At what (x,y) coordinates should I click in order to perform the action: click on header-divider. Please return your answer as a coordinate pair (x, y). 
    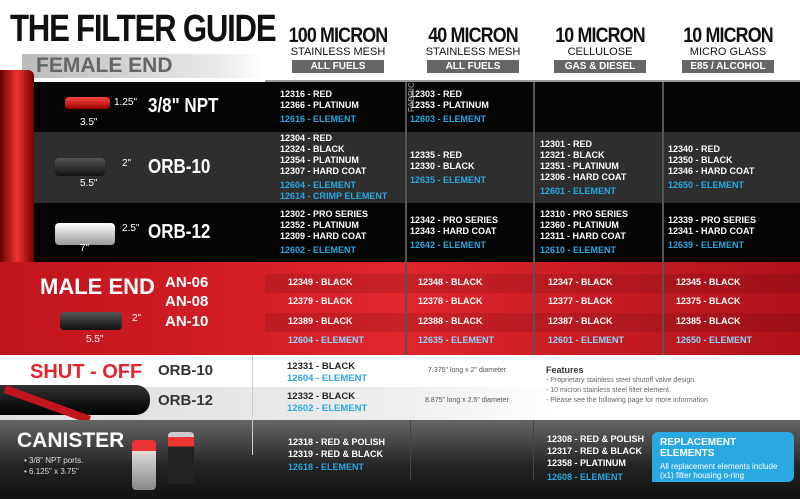
    Looking at the image, I should click on (532, 81).